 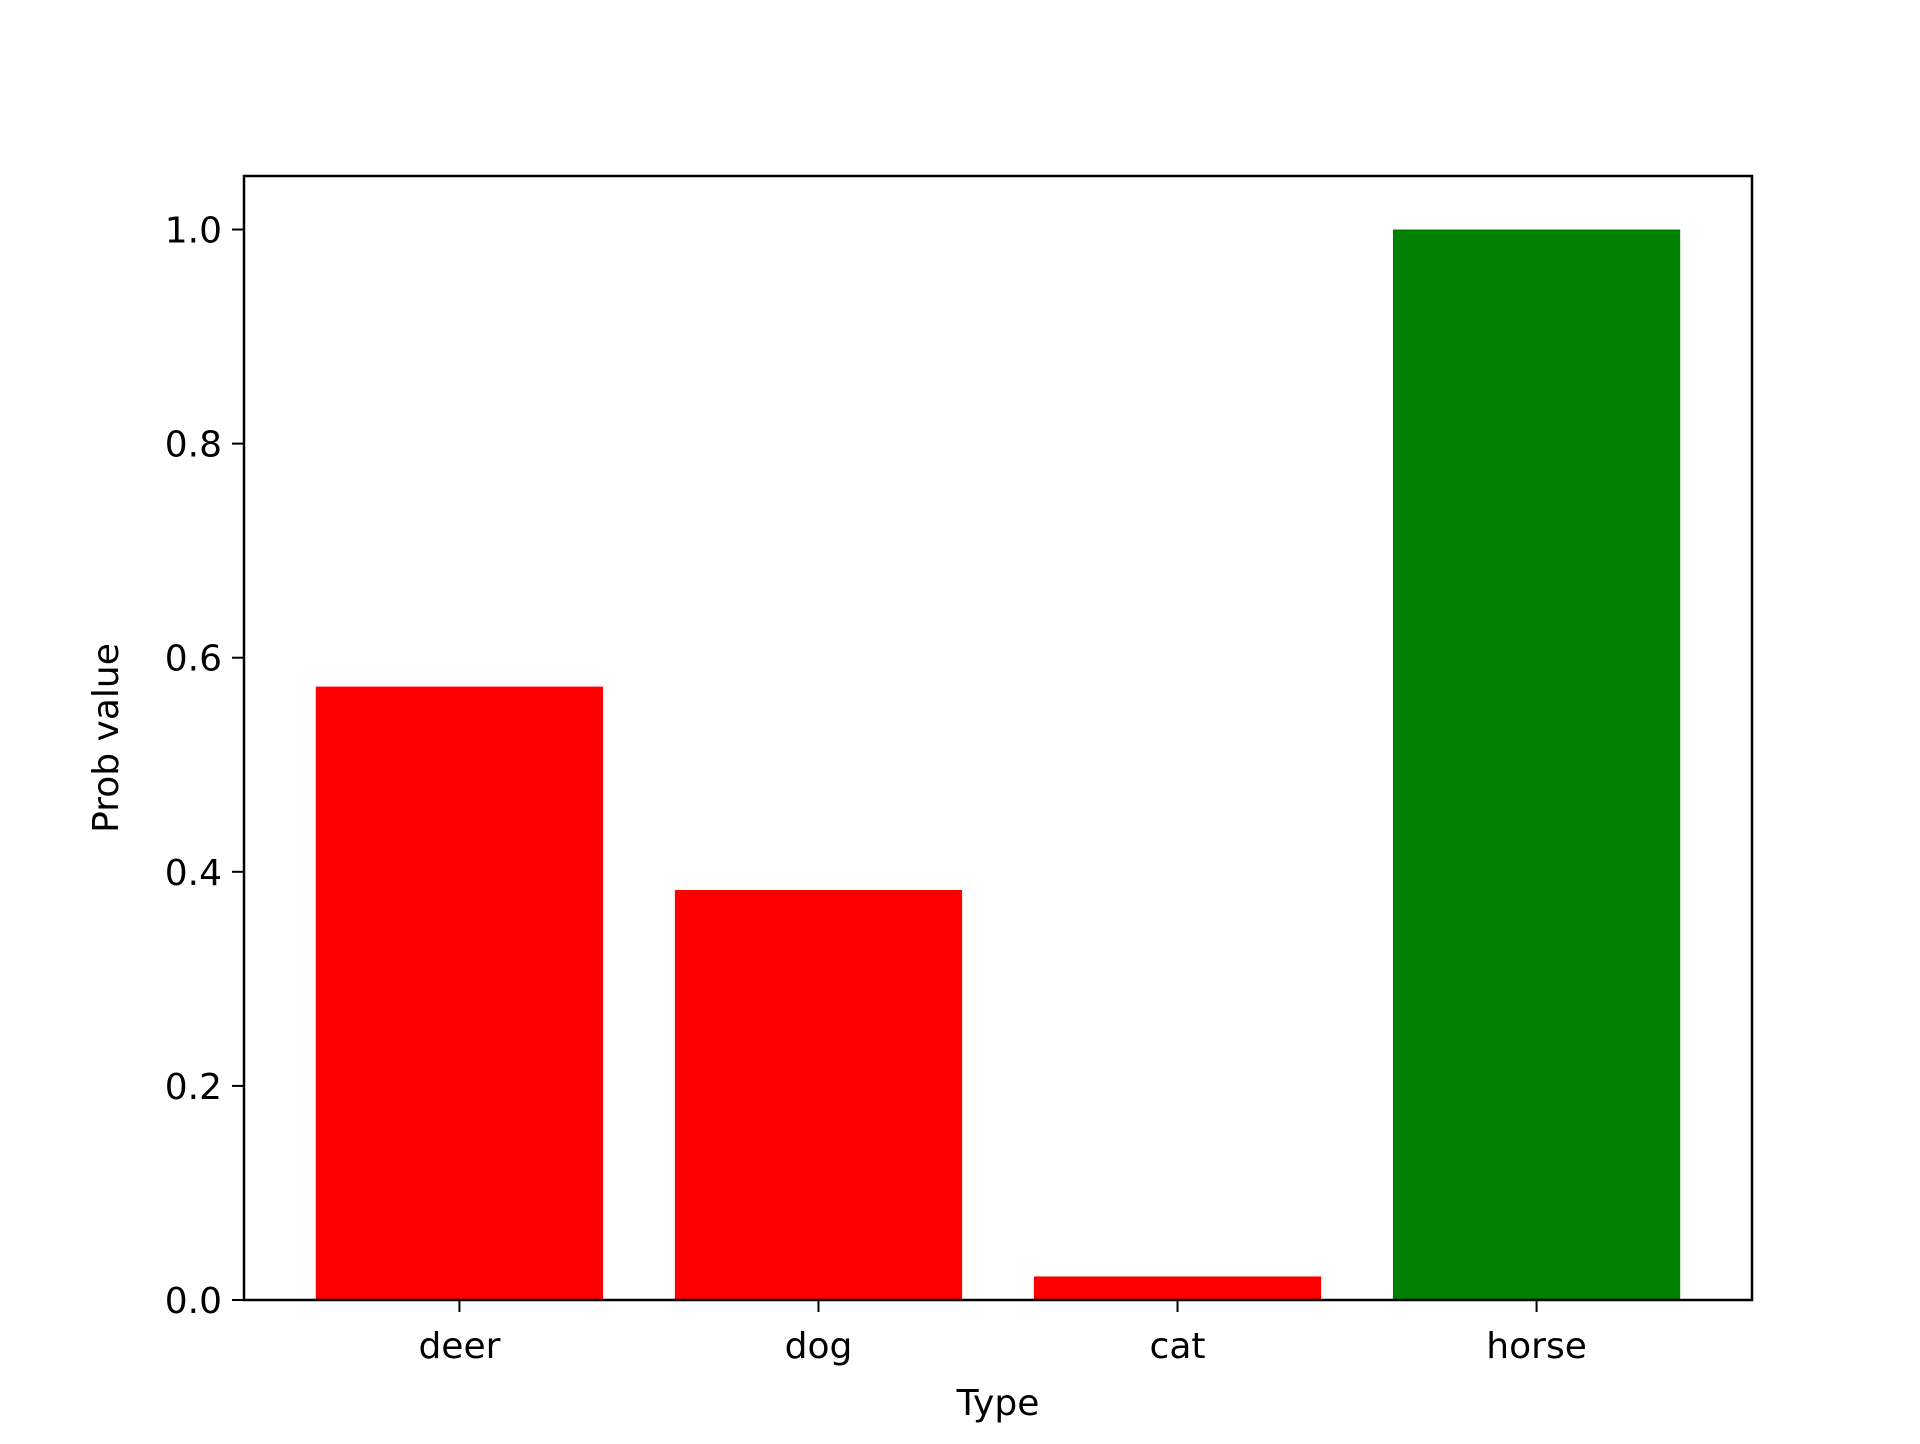 What do you see at coordinates (106, 738) in the screenshot?
I see `y-axis-label: Prob value` at bounding box center [106, 738].